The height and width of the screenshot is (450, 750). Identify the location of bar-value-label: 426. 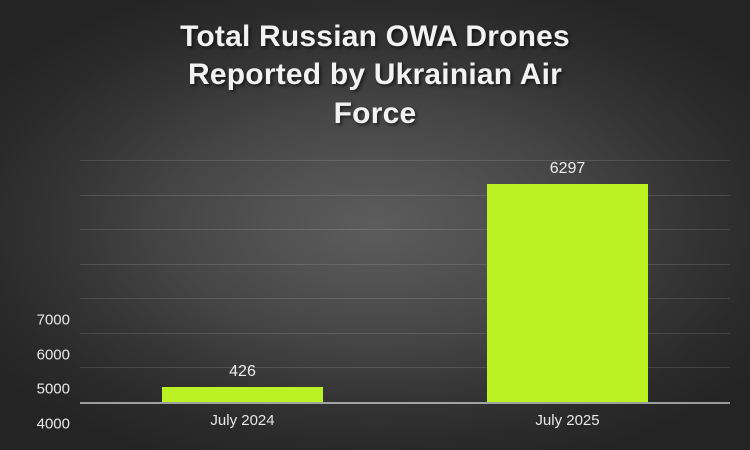
(242, 372).